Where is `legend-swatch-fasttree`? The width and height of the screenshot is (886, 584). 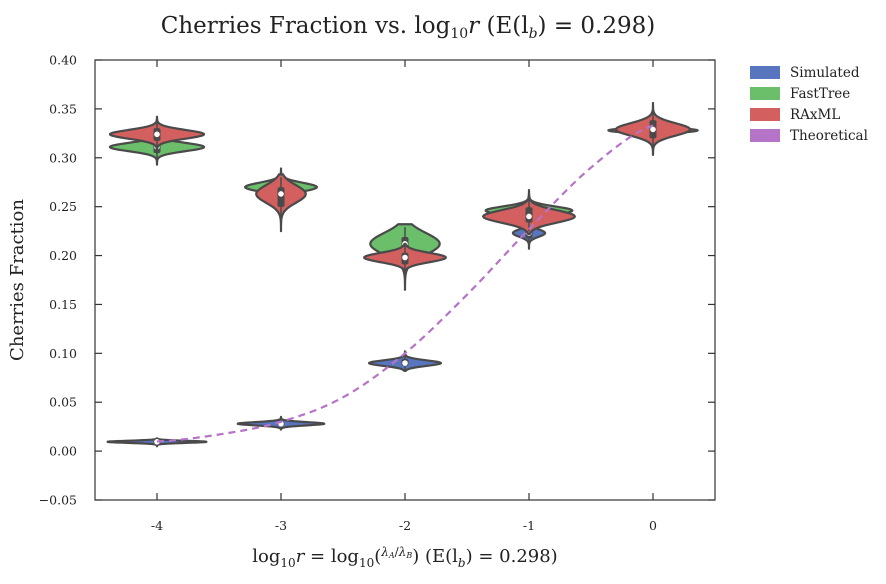 legend-swatch-fasttree is located at coordinates (765, 93).